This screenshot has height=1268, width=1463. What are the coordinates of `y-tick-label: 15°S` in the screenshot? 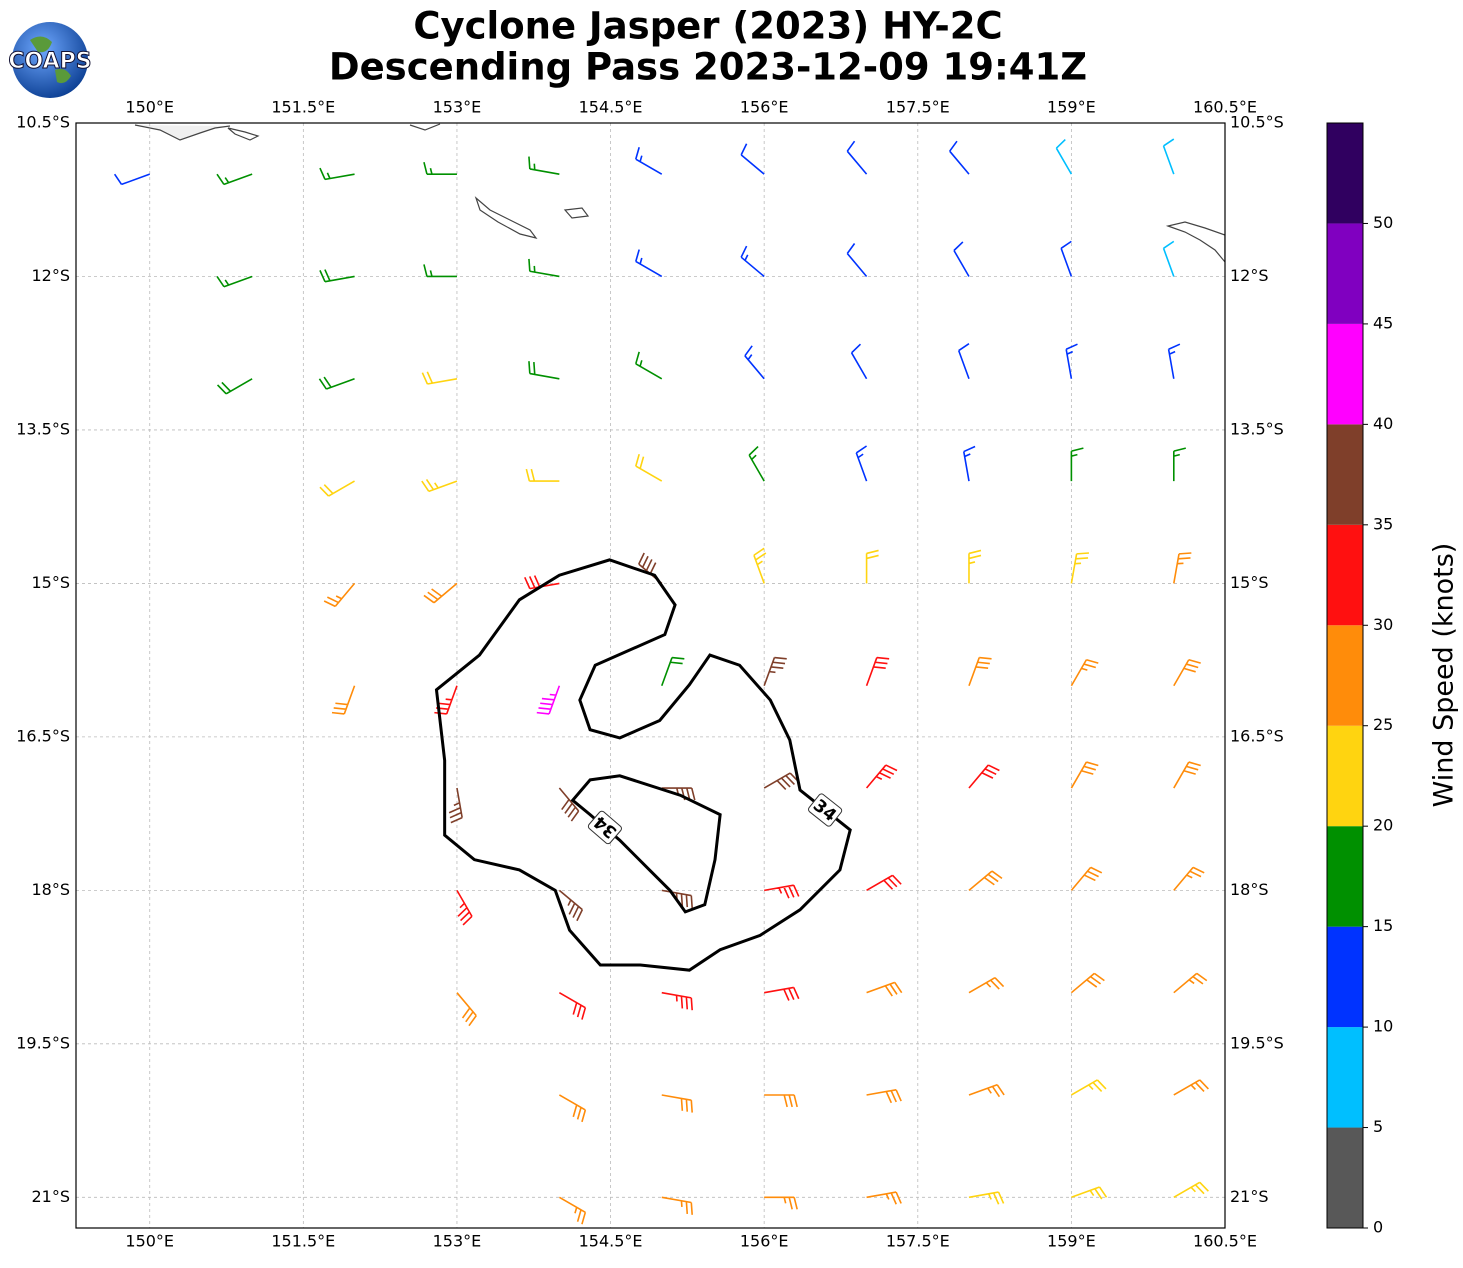 It's located at (50, 582).